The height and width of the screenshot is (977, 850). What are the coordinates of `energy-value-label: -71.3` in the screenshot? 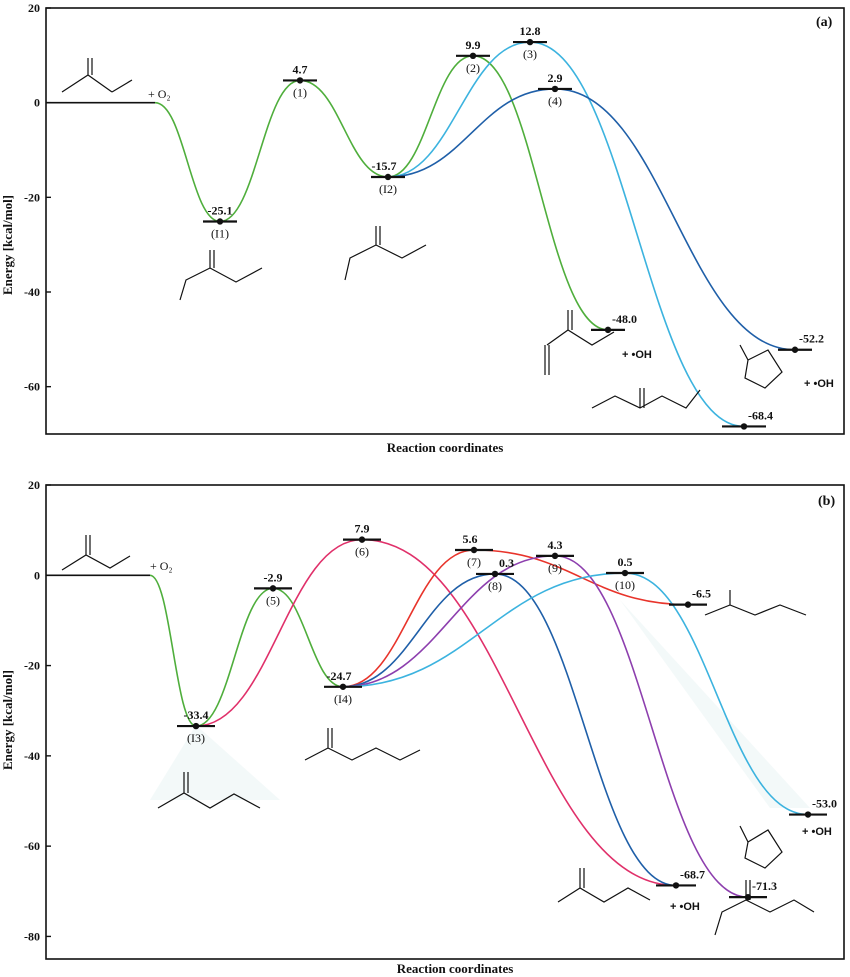 It's located at (764, 886).